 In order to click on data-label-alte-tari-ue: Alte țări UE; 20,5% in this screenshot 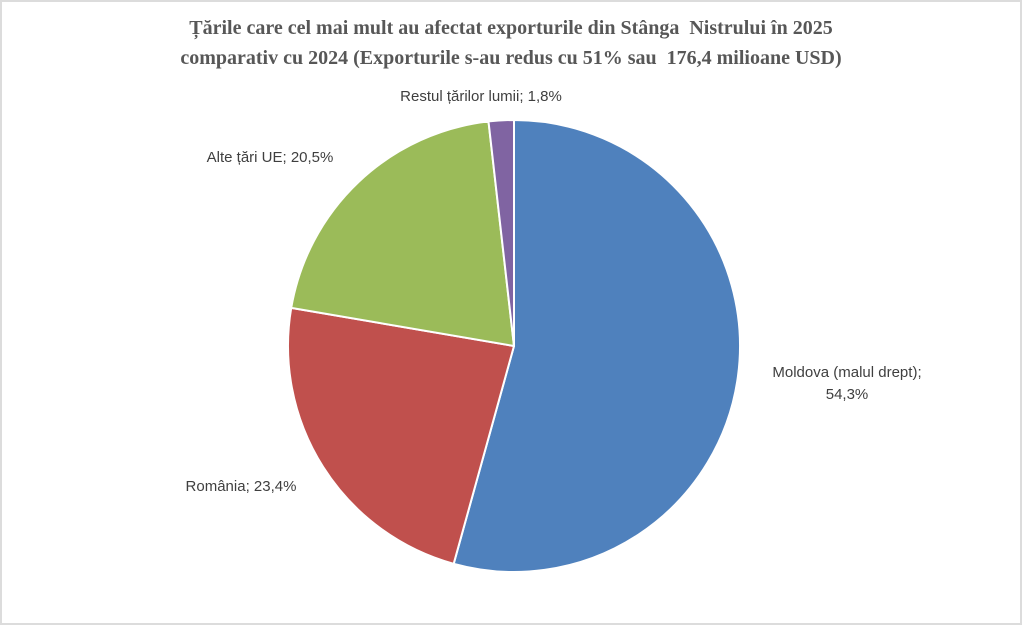, I will do `click(270, 157)`.